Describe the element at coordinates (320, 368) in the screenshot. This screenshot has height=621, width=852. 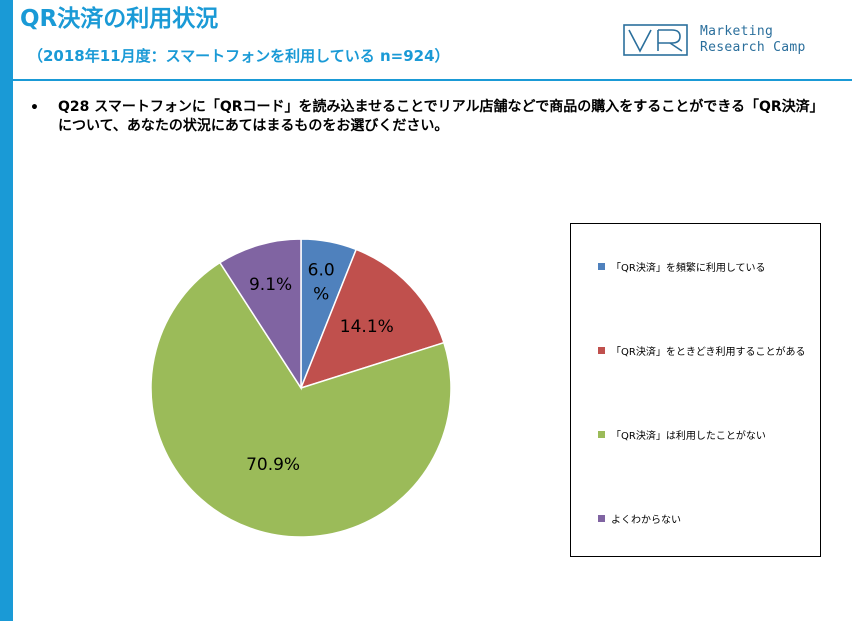
I see `pie-data-labels: 6.0 %14.1% 70.9% 9.1%` at that location.